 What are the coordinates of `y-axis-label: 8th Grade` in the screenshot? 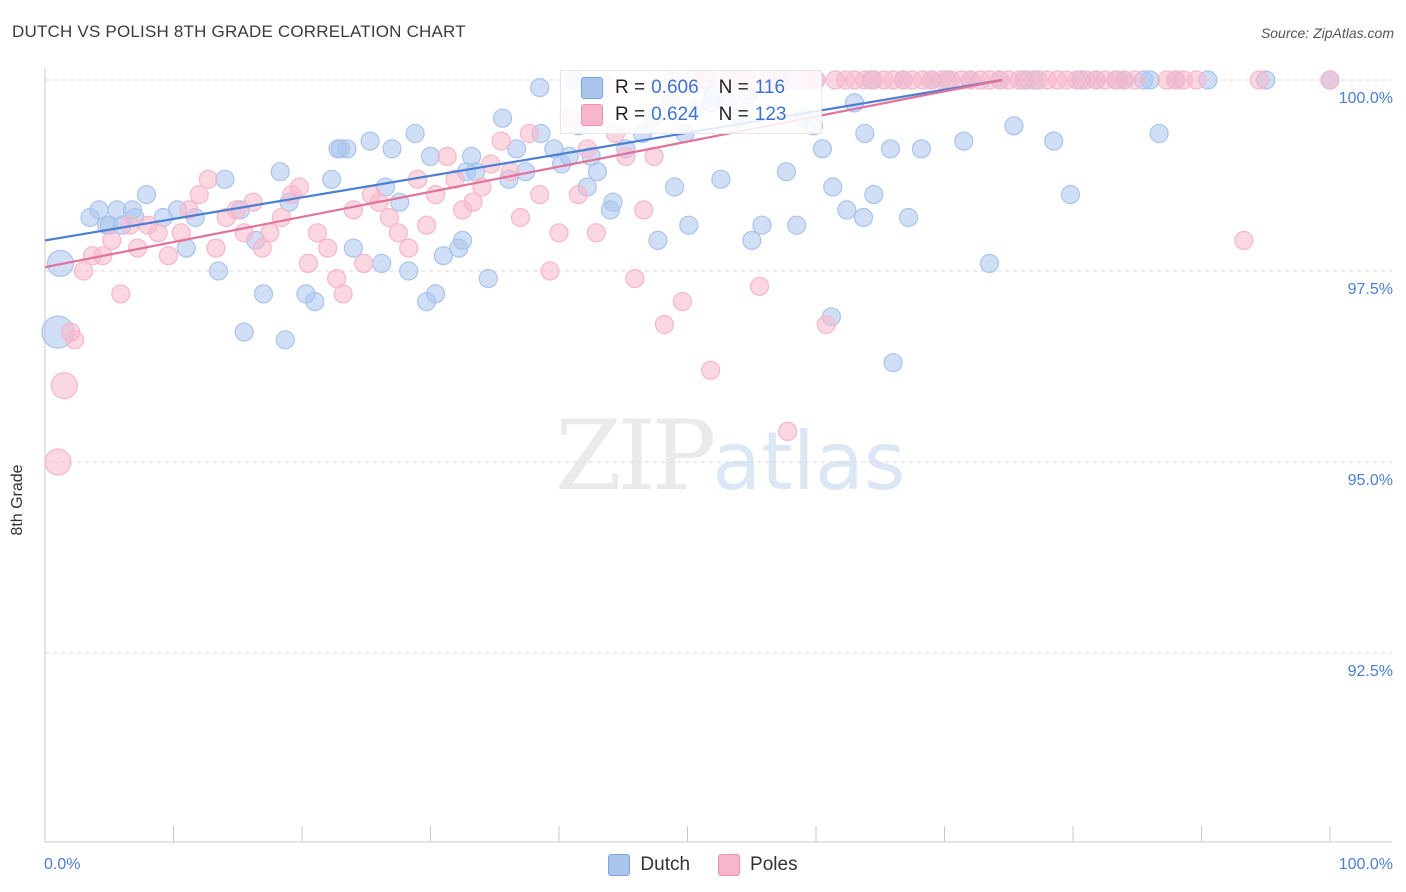 It's located at (17, 500).